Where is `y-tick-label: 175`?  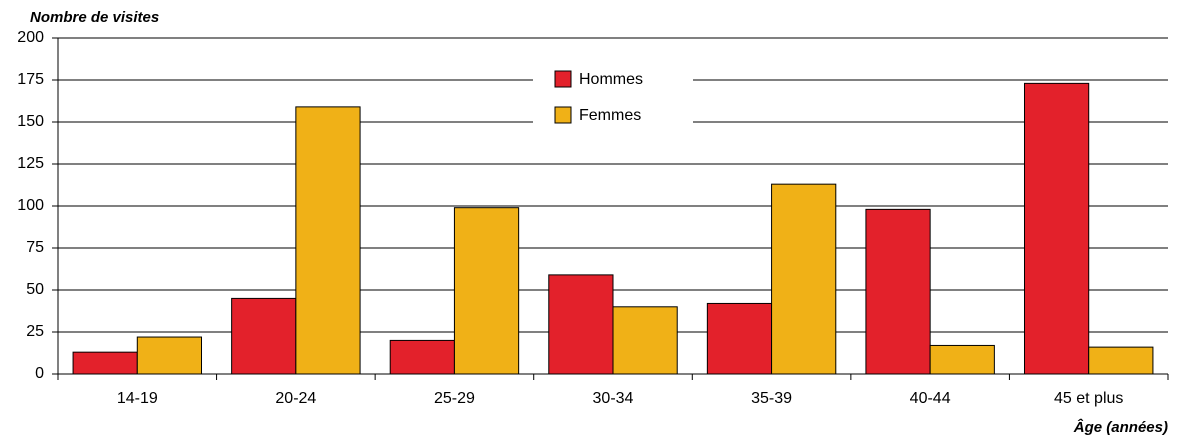
y-tick-label: 175 is located at coordinates (30, 79).